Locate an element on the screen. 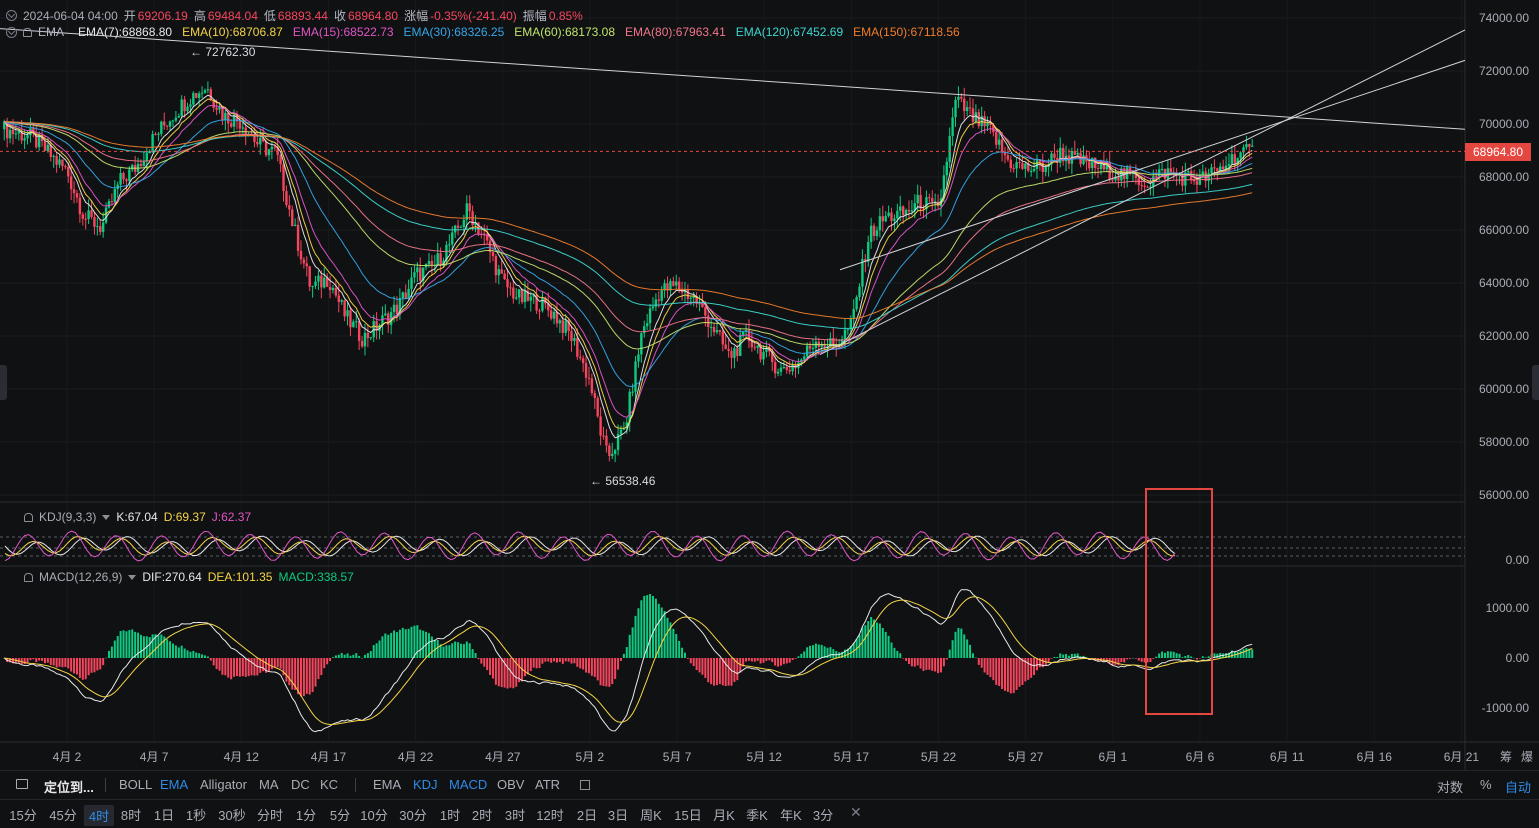  liquidation-button: 爆 is located at coordinates (1527, 757).